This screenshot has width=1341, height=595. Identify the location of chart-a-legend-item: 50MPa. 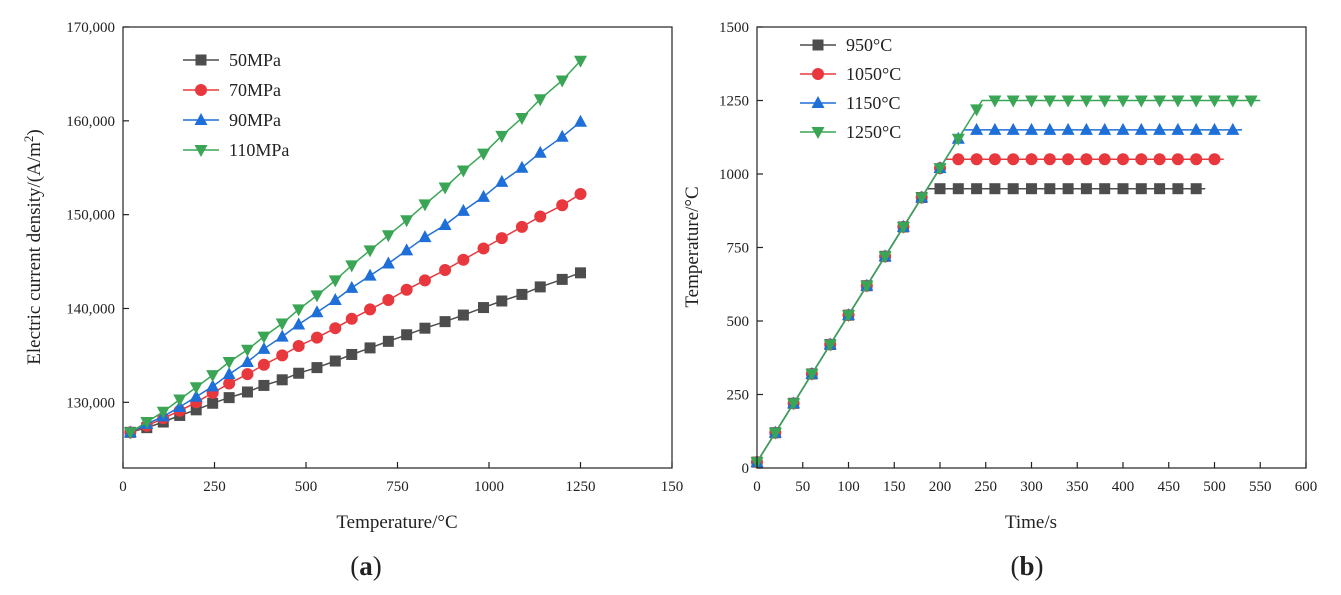
(232, 60).